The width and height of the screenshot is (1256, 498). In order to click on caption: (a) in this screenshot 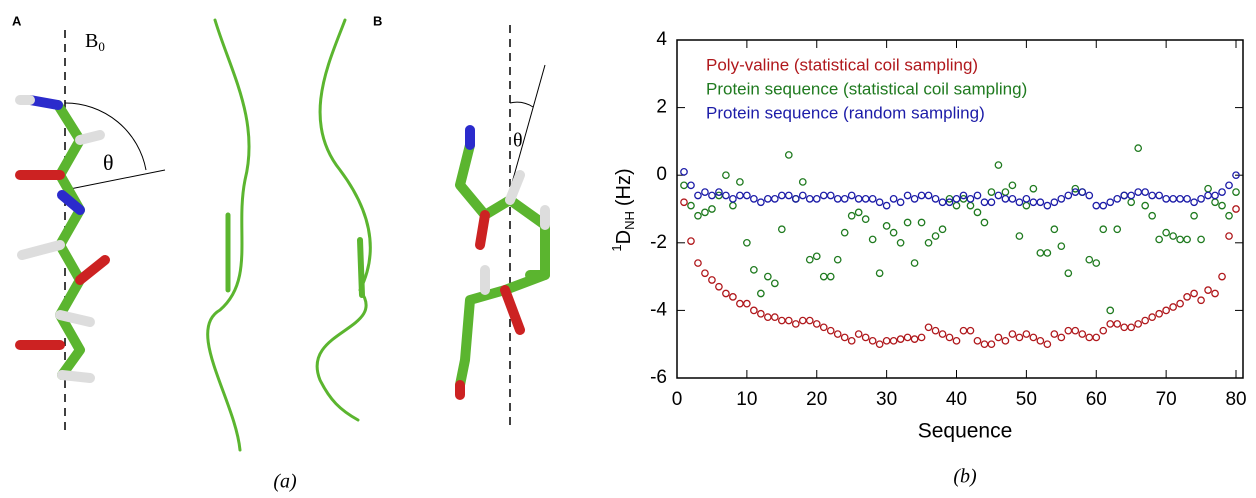, I will do `click(285, 482)`.